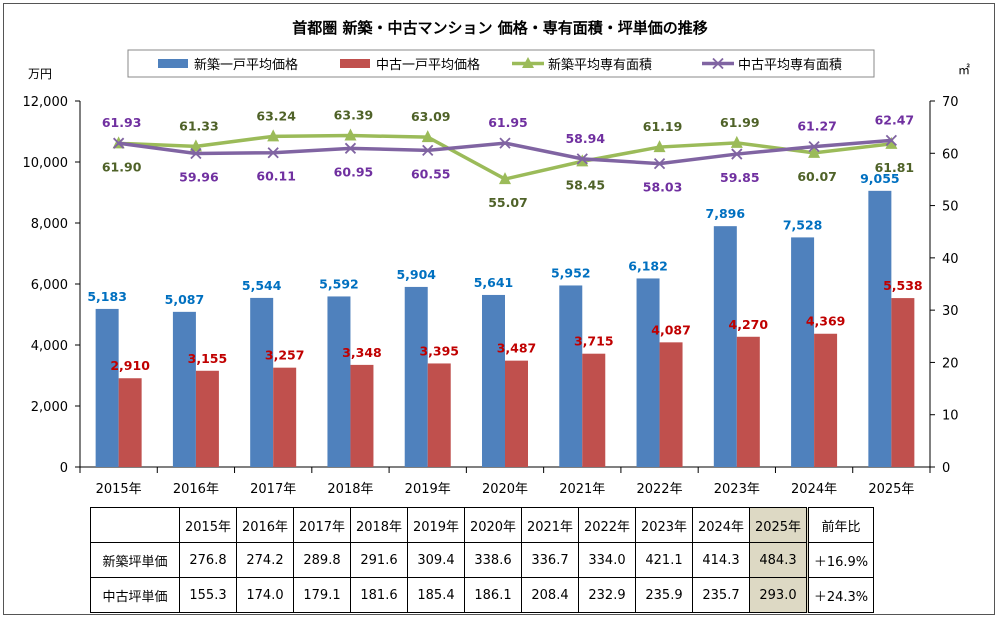  I want to click on right-tick-label: 40, so click(950, 259).